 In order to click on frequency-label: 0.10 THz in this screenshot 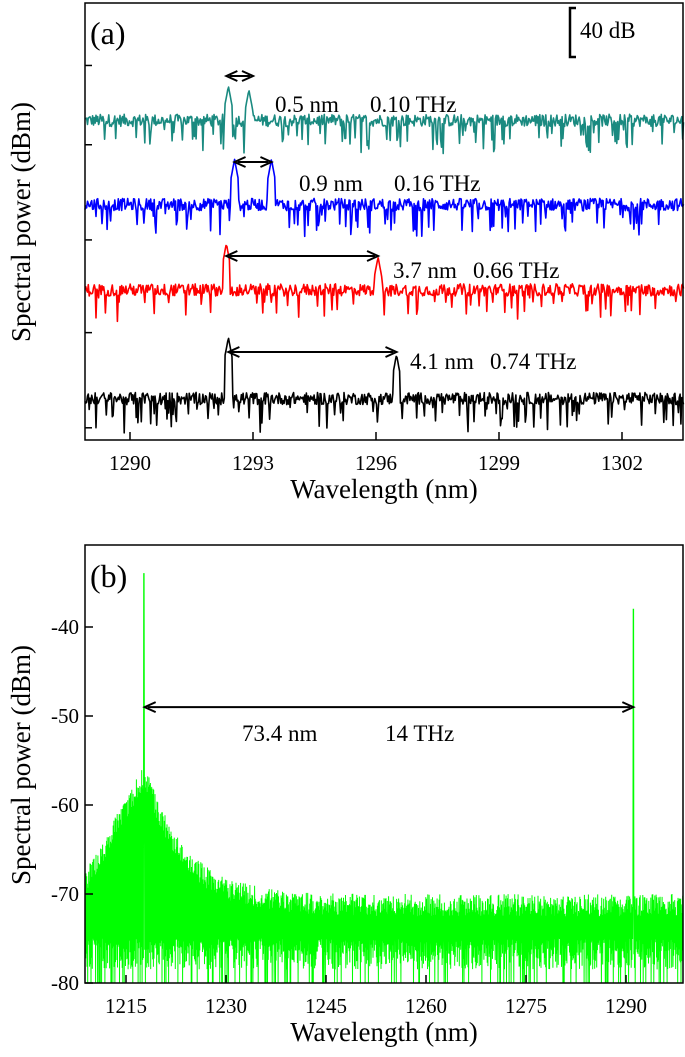, I will do `click(413, 104)`.